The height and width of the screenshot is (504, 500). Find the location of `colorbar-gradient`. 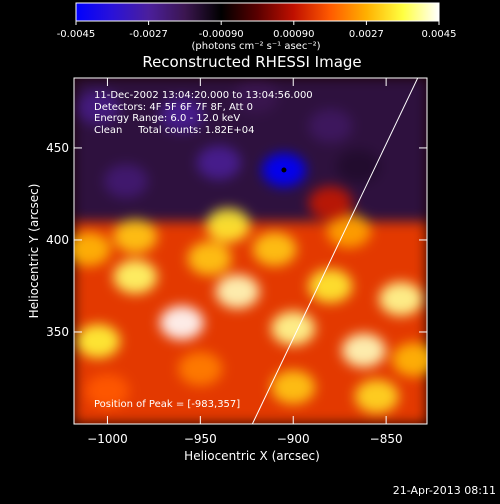

colorbar-gradient is located at coordinates (257, 12).